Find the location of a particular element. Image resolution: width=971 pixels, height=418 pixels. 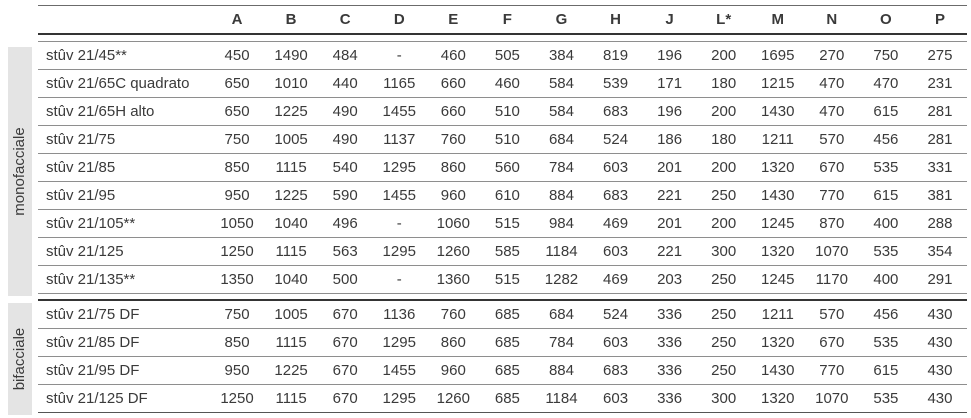

value-cell: 683 is located at coordinates (616, 195).